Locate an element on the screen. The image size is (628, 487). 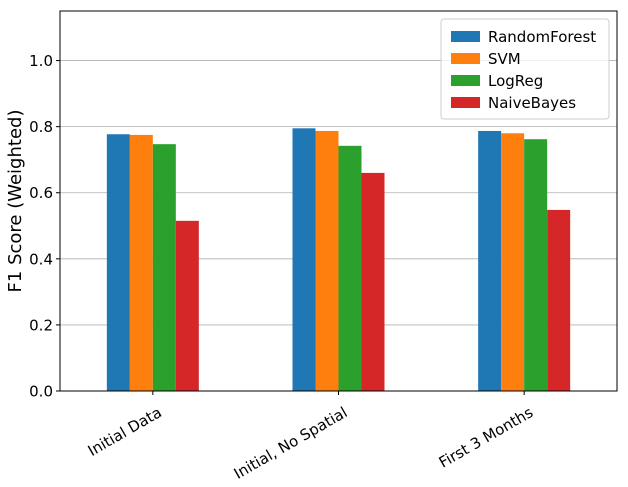
legend: RandomForest SVM LogReg NaiveBayes is located at coordinates (525, 69).